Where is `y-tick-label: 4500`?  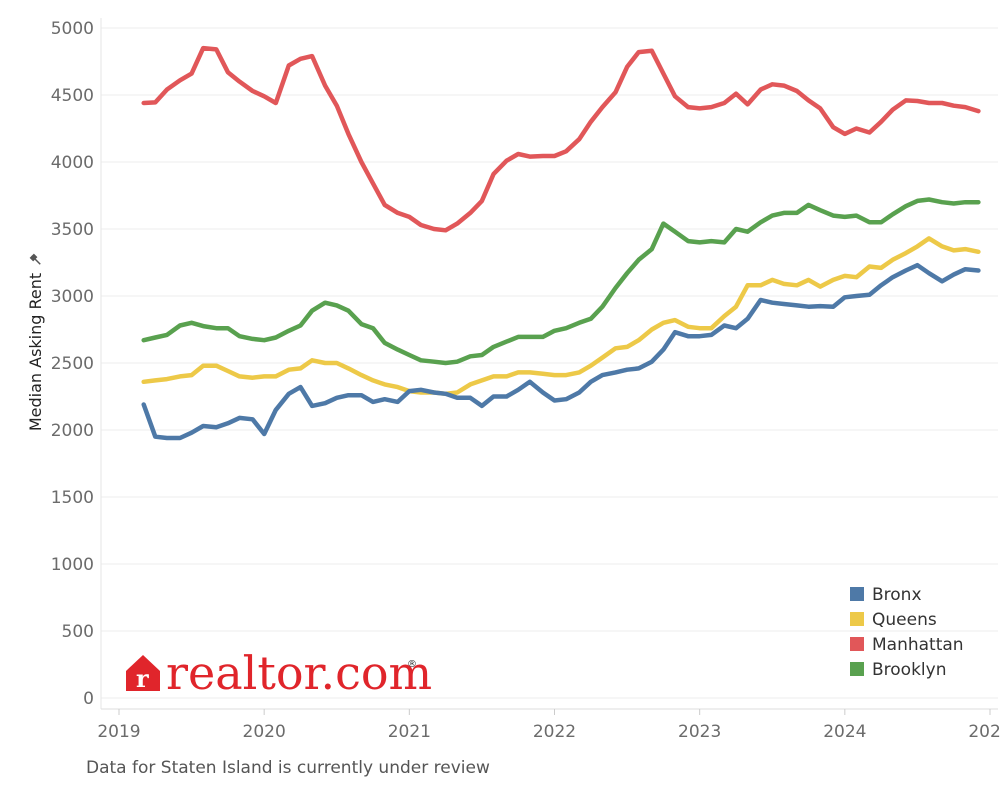
y-tick-label: 4500 is located at coordinates (72, 96).